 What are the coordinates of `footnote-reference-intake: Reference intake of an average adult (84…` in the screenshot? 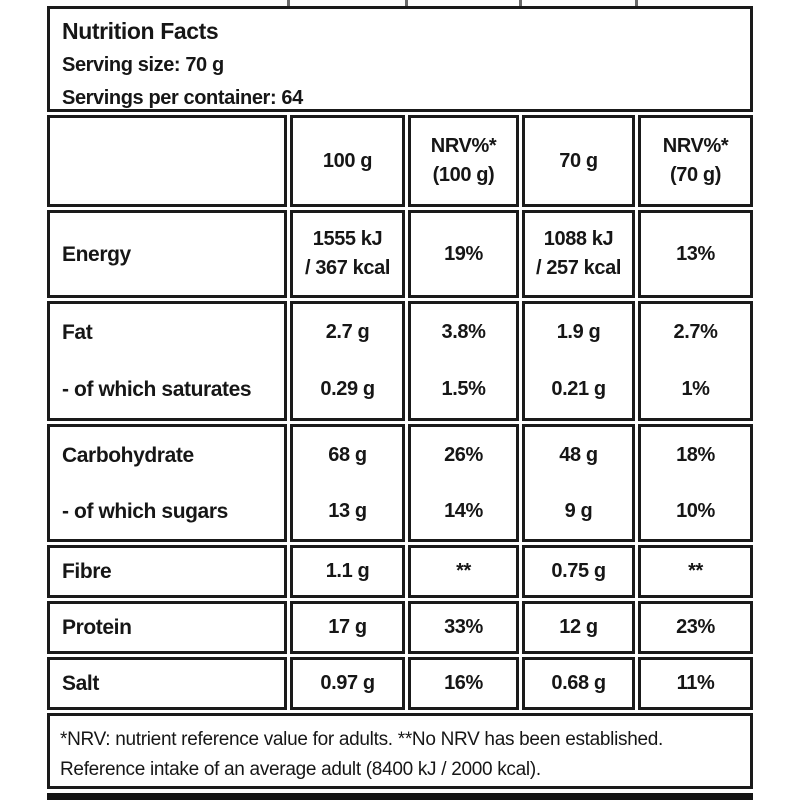 It's located at (300, 769).